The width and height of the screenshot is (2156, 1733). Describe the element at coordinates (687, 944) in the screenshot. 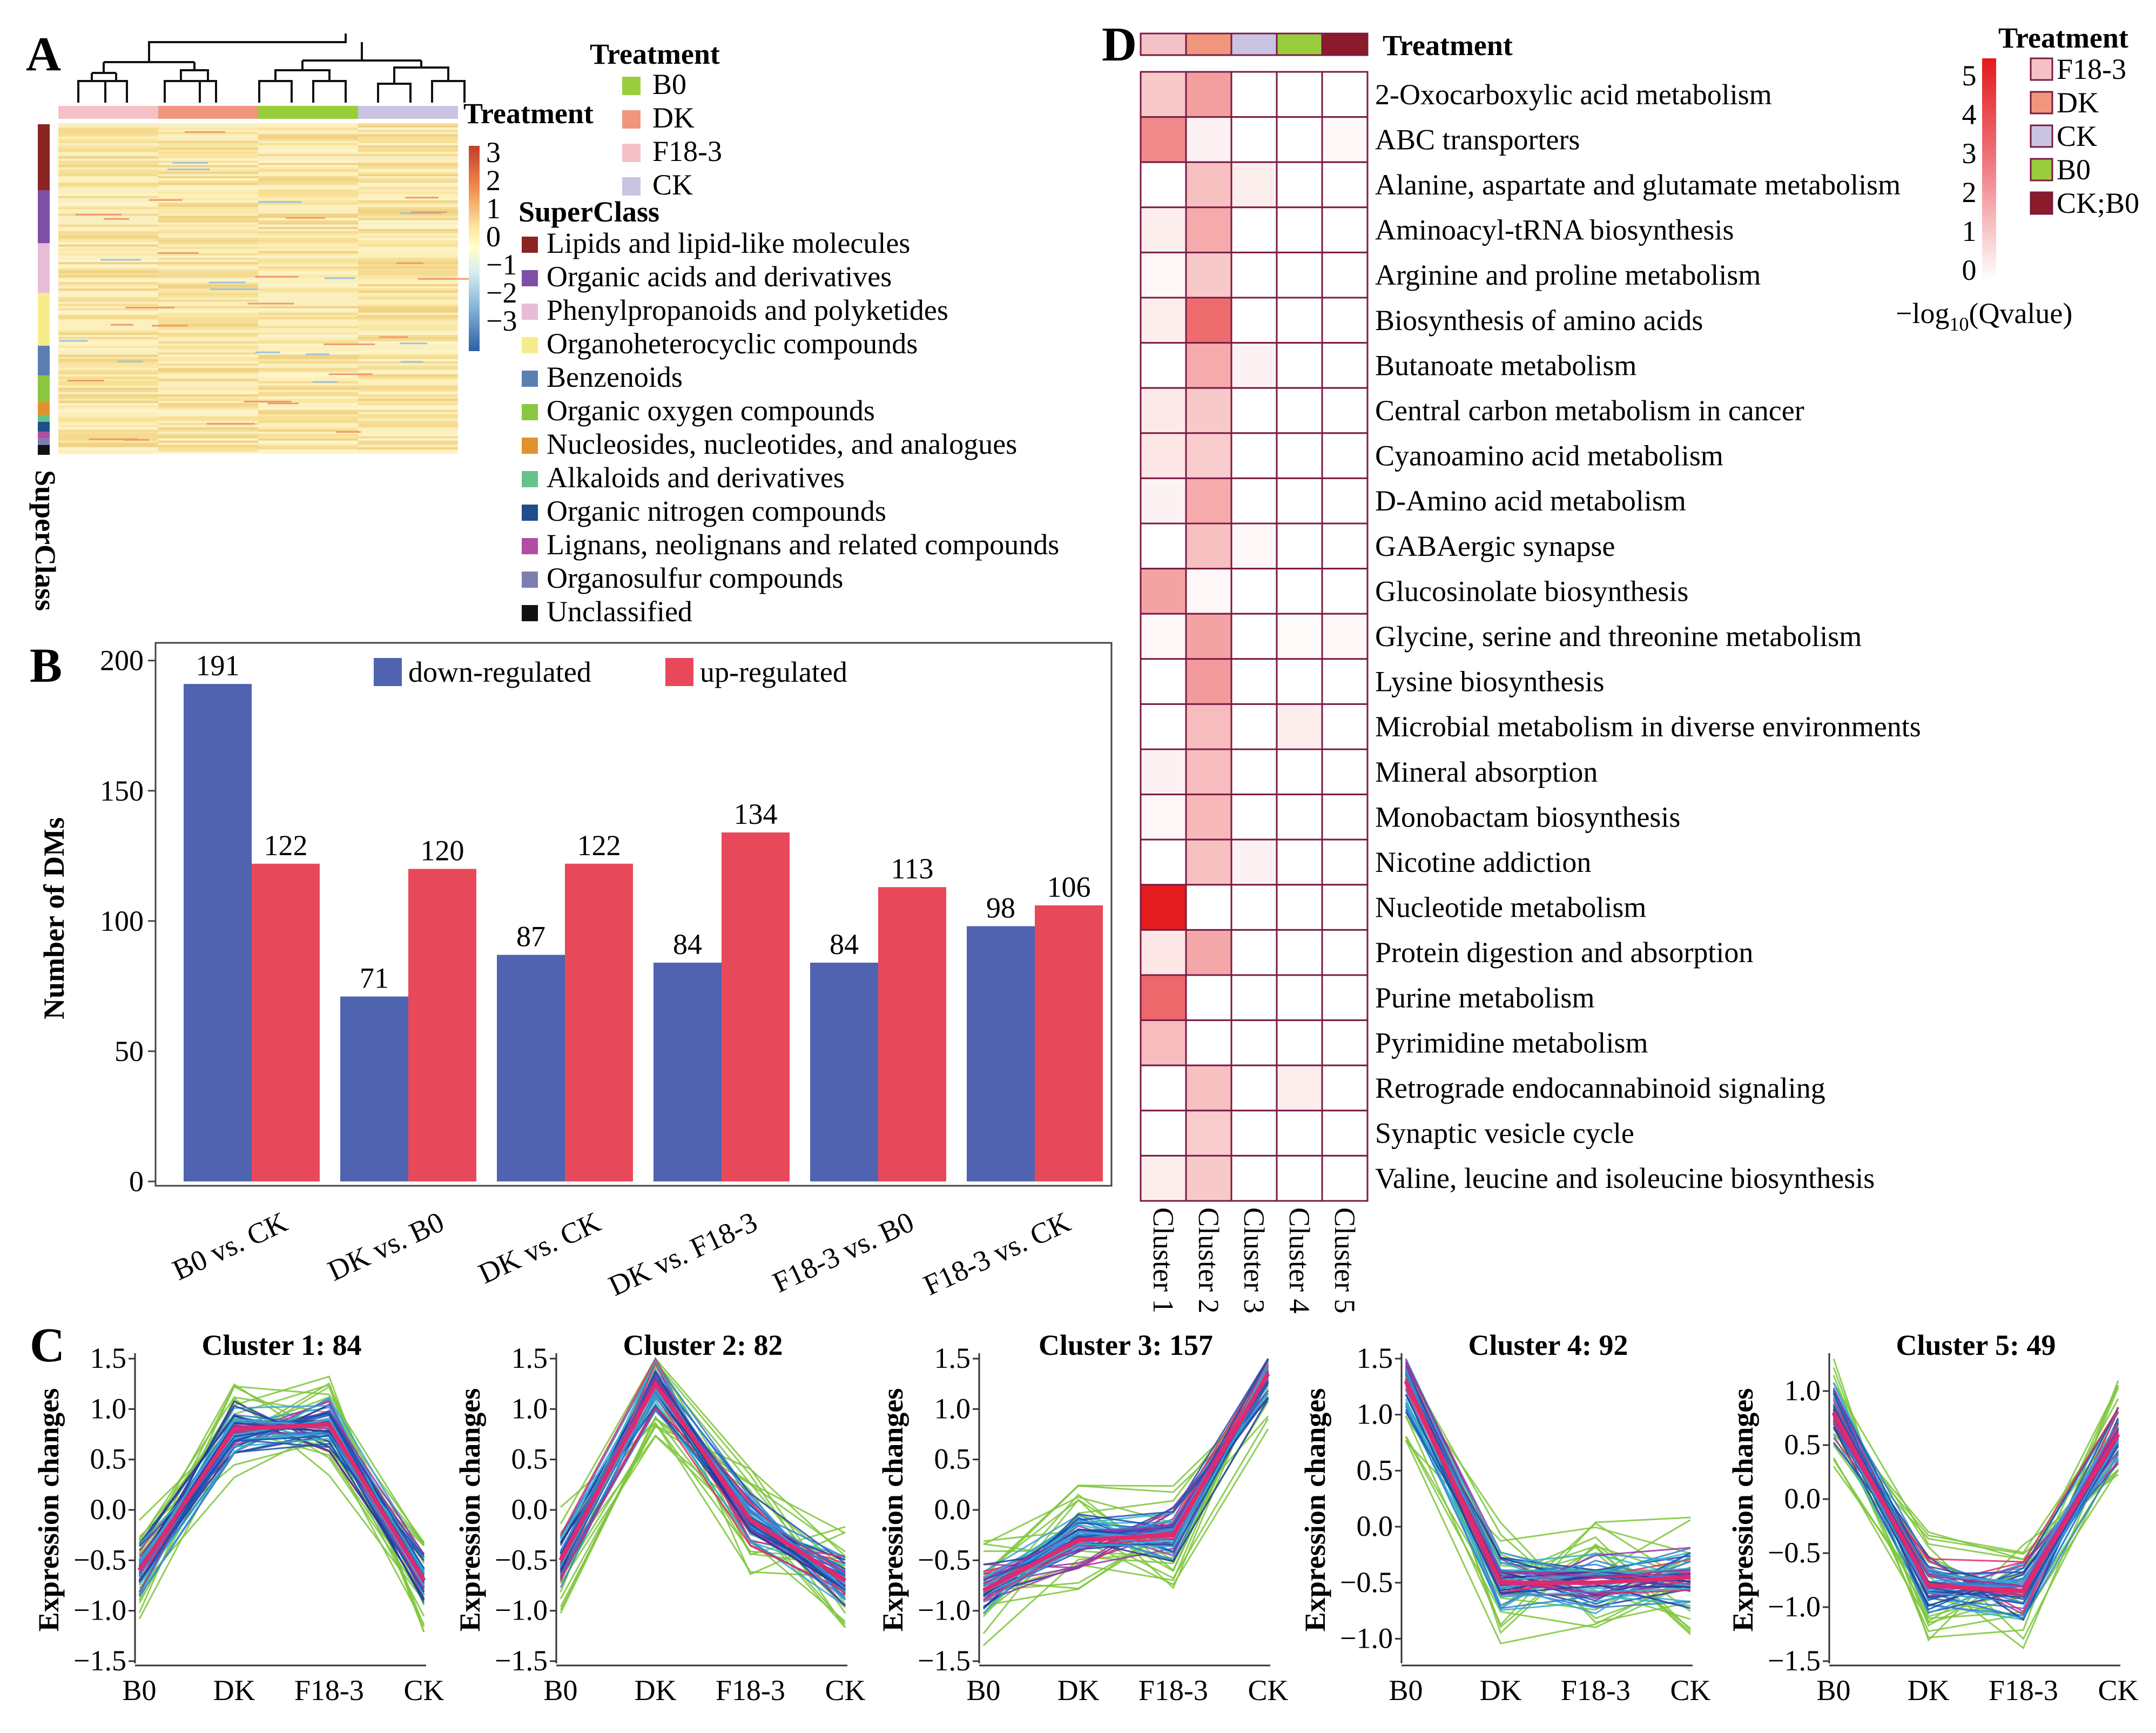

I see `bar-value-label: 84` at that location.